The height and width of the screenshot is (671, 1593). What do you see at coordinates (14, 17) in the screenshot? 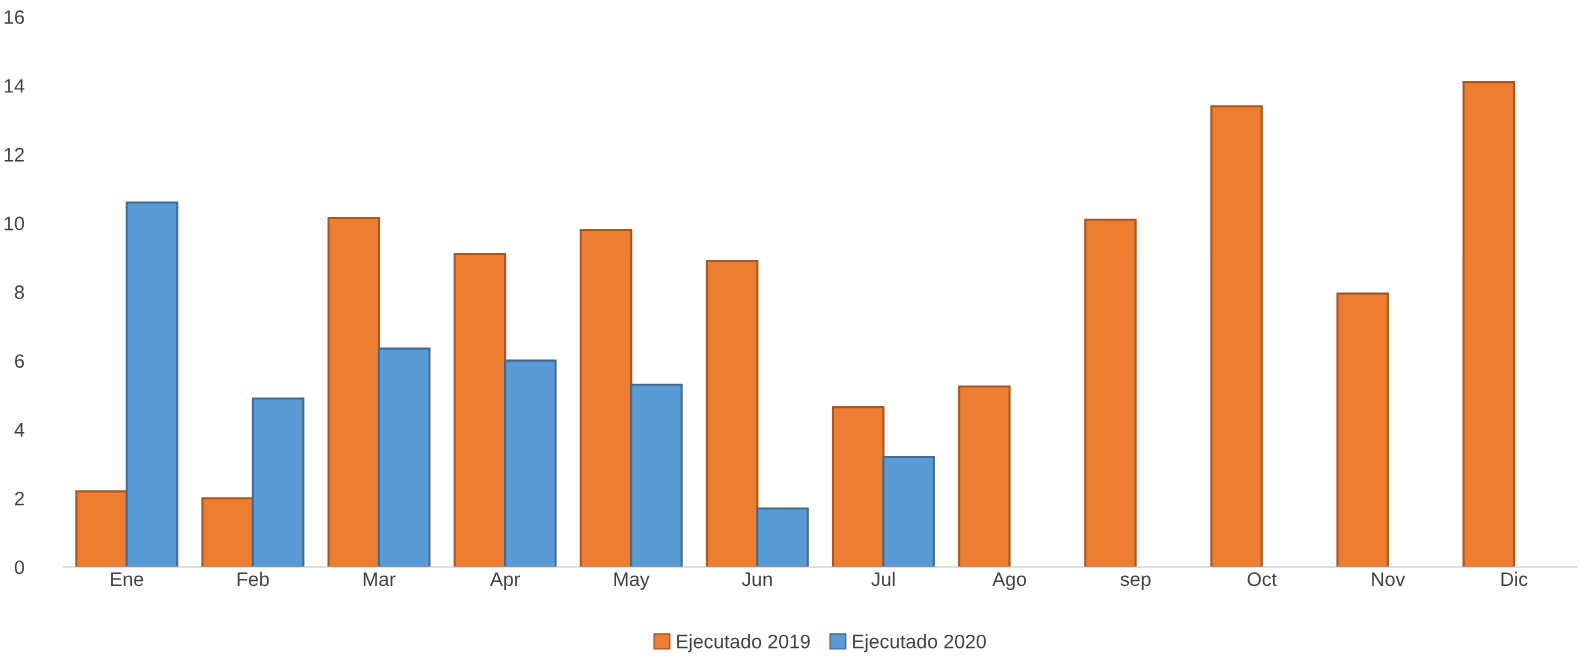
I see `y-tick-label: 16` at bounding box center [14, 17].